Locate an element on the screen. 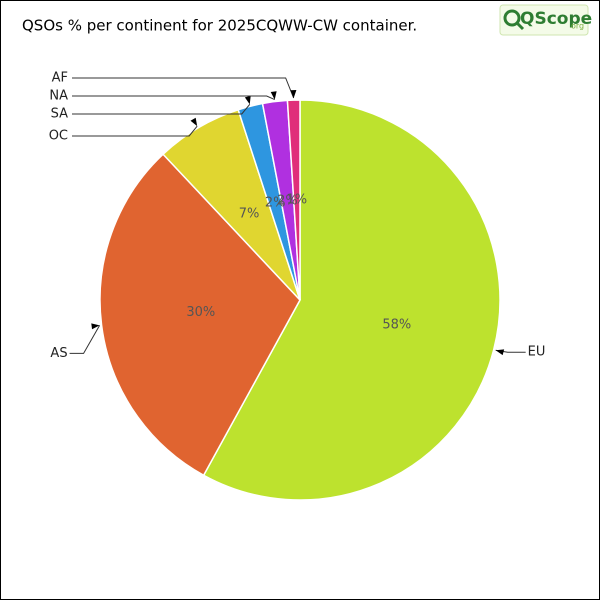 This screenshot has width=600, height=600. logo: QScope org is located at coordinates (545, 20).